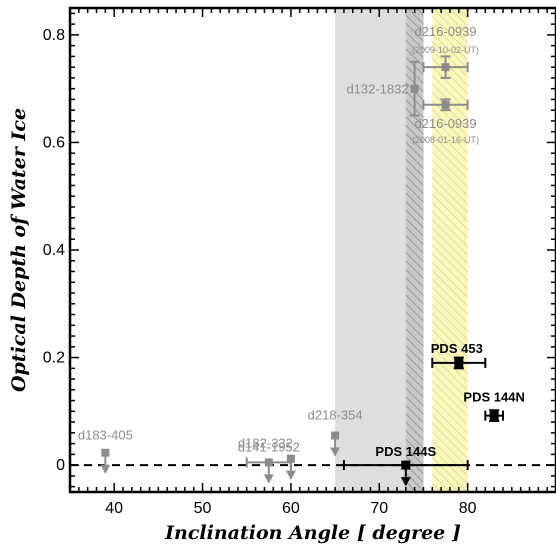 Image resolution: width=556 pixels, height=547 pixels. What do you see at coordinates (54, 35) in the screenshot?
I see `y-tick-label: 0.8` at bounding box center [54, 35].